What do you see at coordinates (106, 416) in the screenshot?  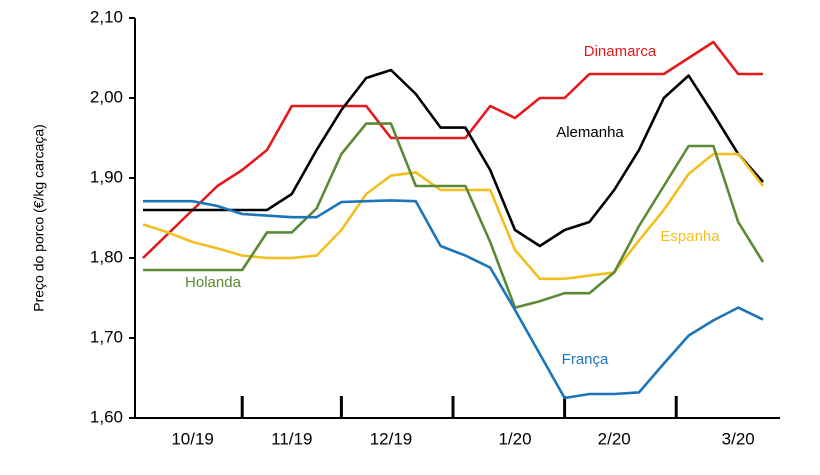 I see `y-tick-label: 1,60` at bounding box center [106, 416].